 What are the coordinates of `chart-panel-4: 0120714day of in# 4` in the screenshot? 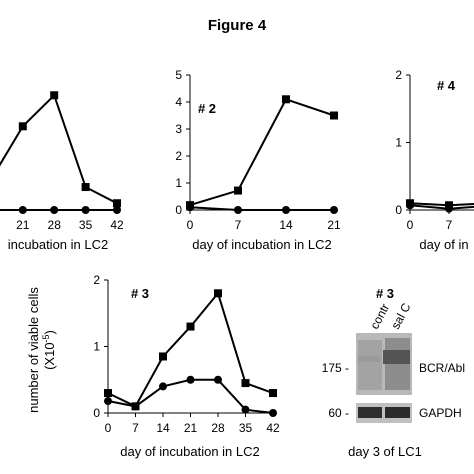 It's located at (434, 160).